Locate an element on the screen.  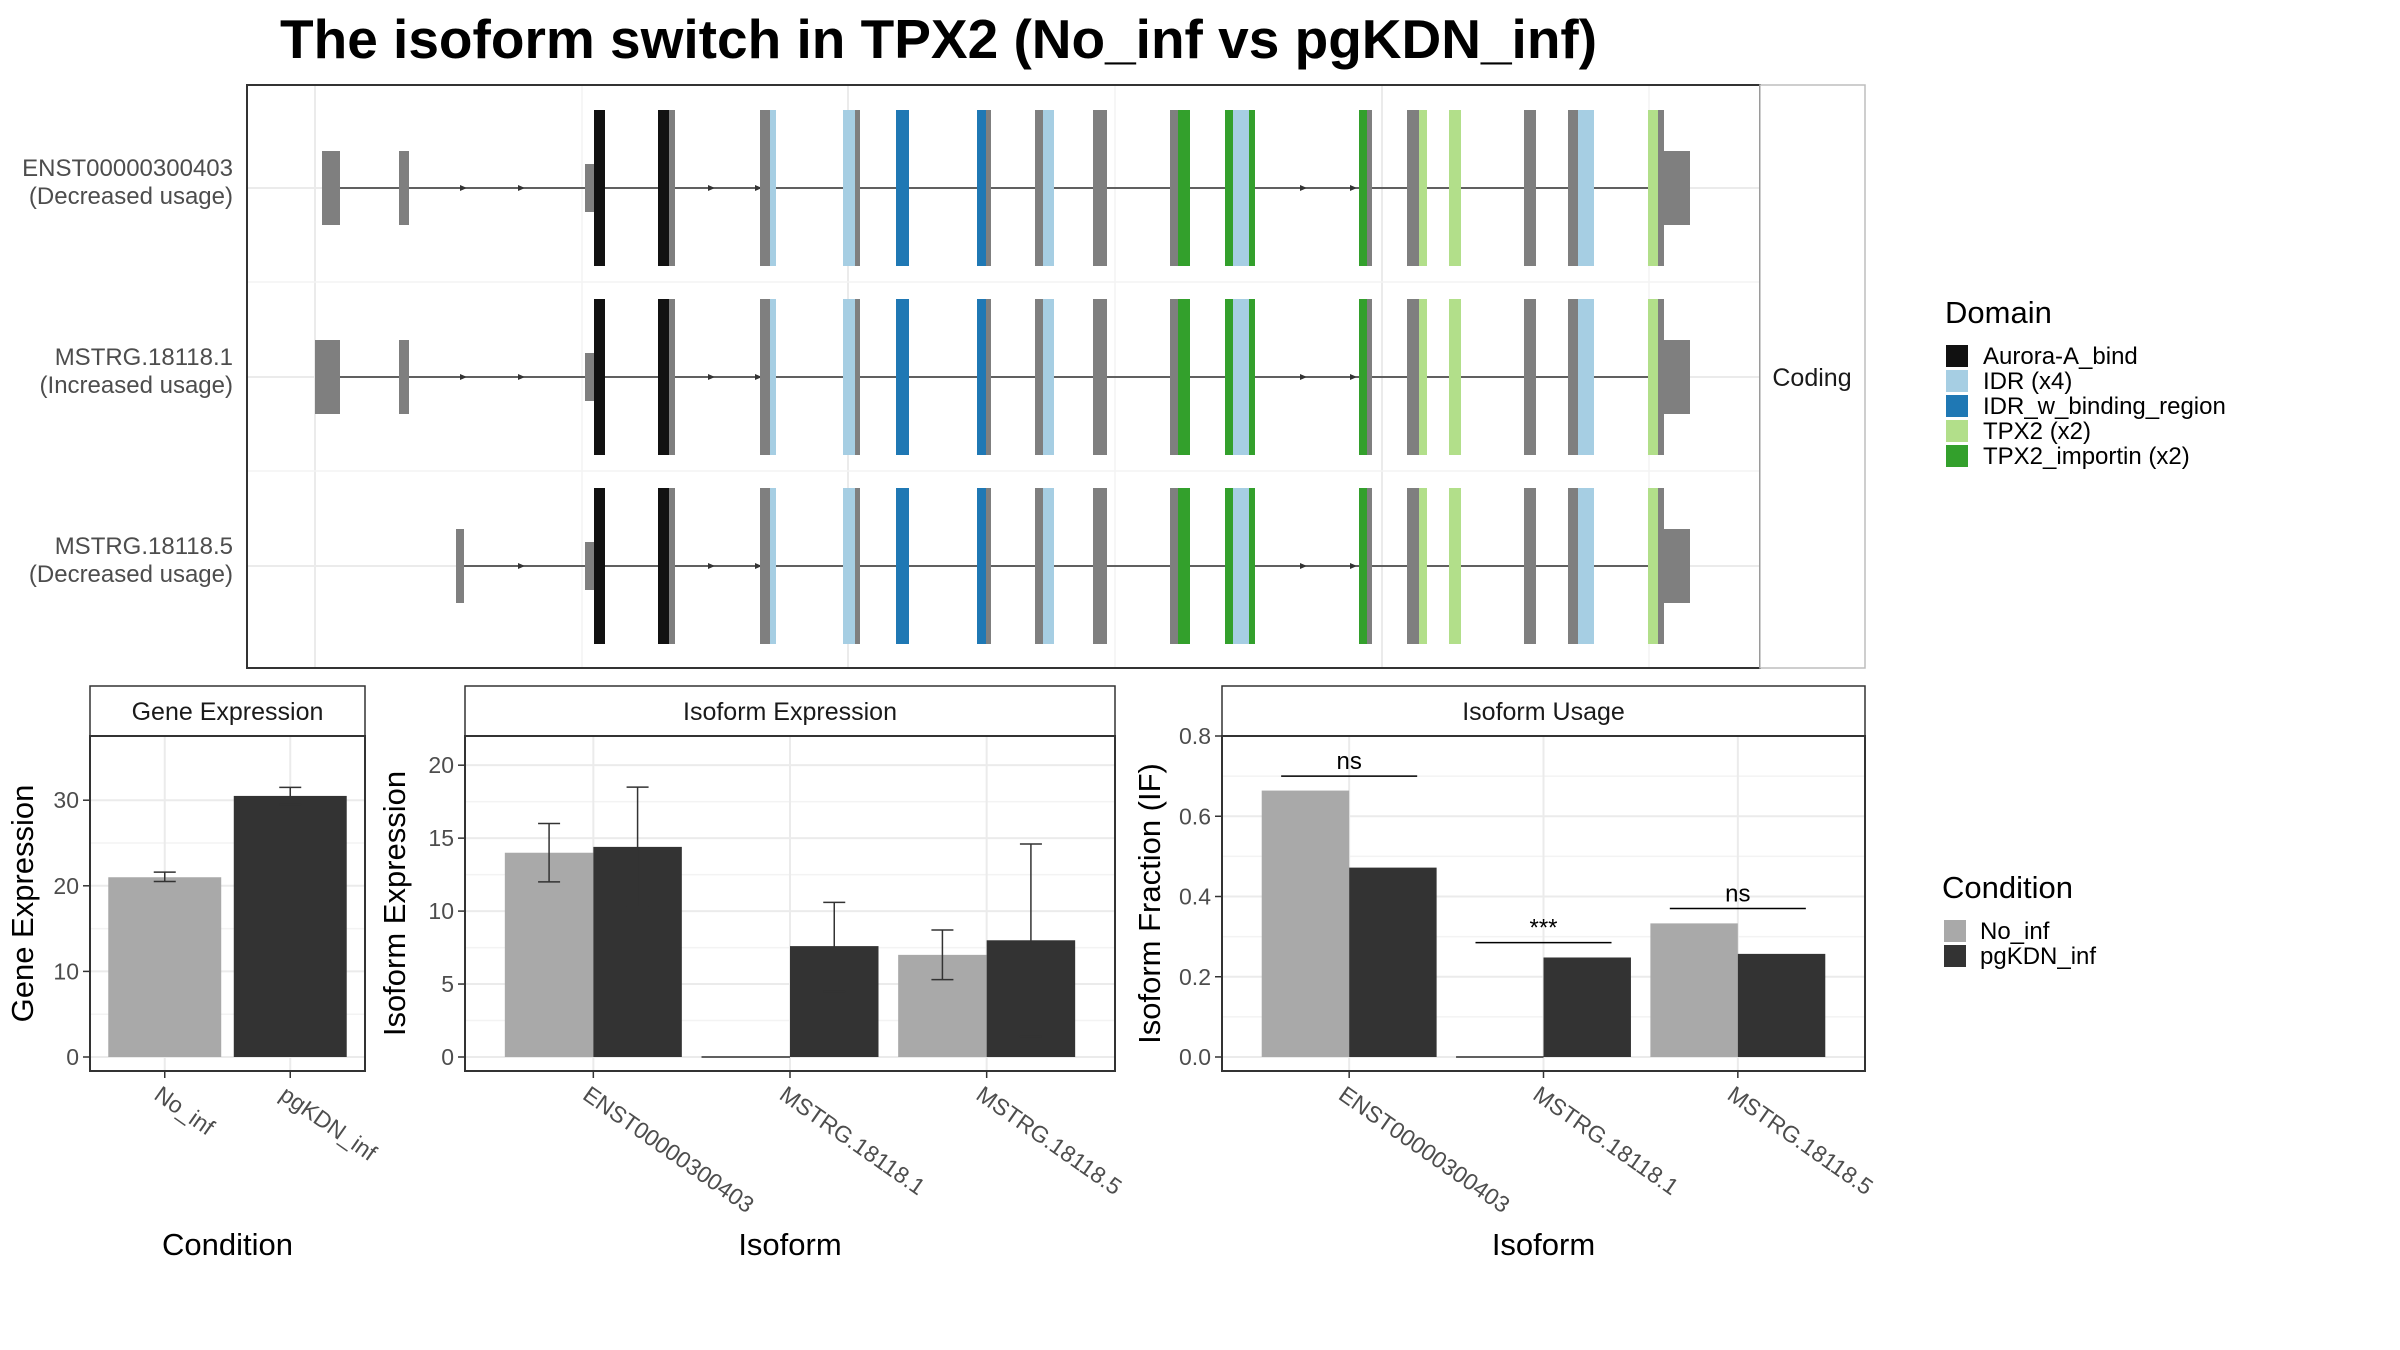
bar-no-inf is located at coordinates (165, 967).